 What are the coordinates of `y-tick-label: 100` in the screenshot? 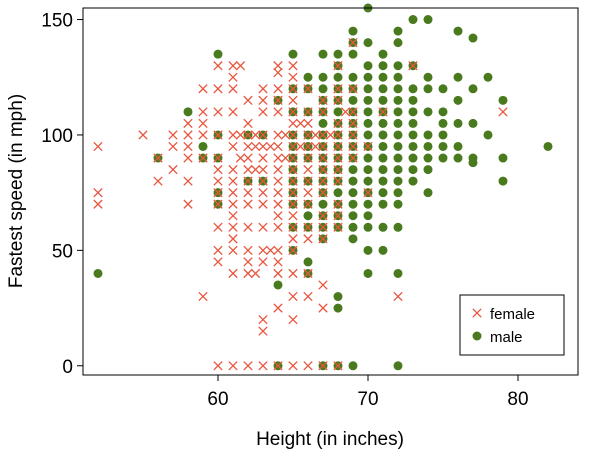 It's located at (57, 136).